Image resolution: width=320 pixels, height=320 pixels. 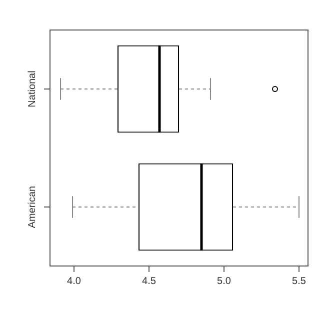 I want to click on y-tick-label: American, so click(x=32, y=207).